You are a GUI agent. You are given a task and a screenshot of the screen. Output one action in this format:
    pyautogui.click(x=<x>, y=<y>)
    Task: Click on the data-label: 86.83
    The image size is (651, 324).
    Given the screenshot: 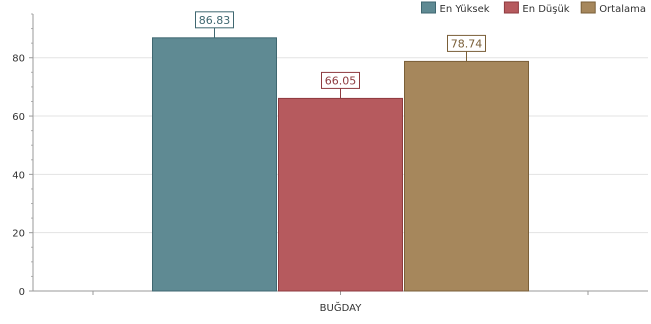 What is the action you would take?
    pyautogui.click(x=215, y=20)
    